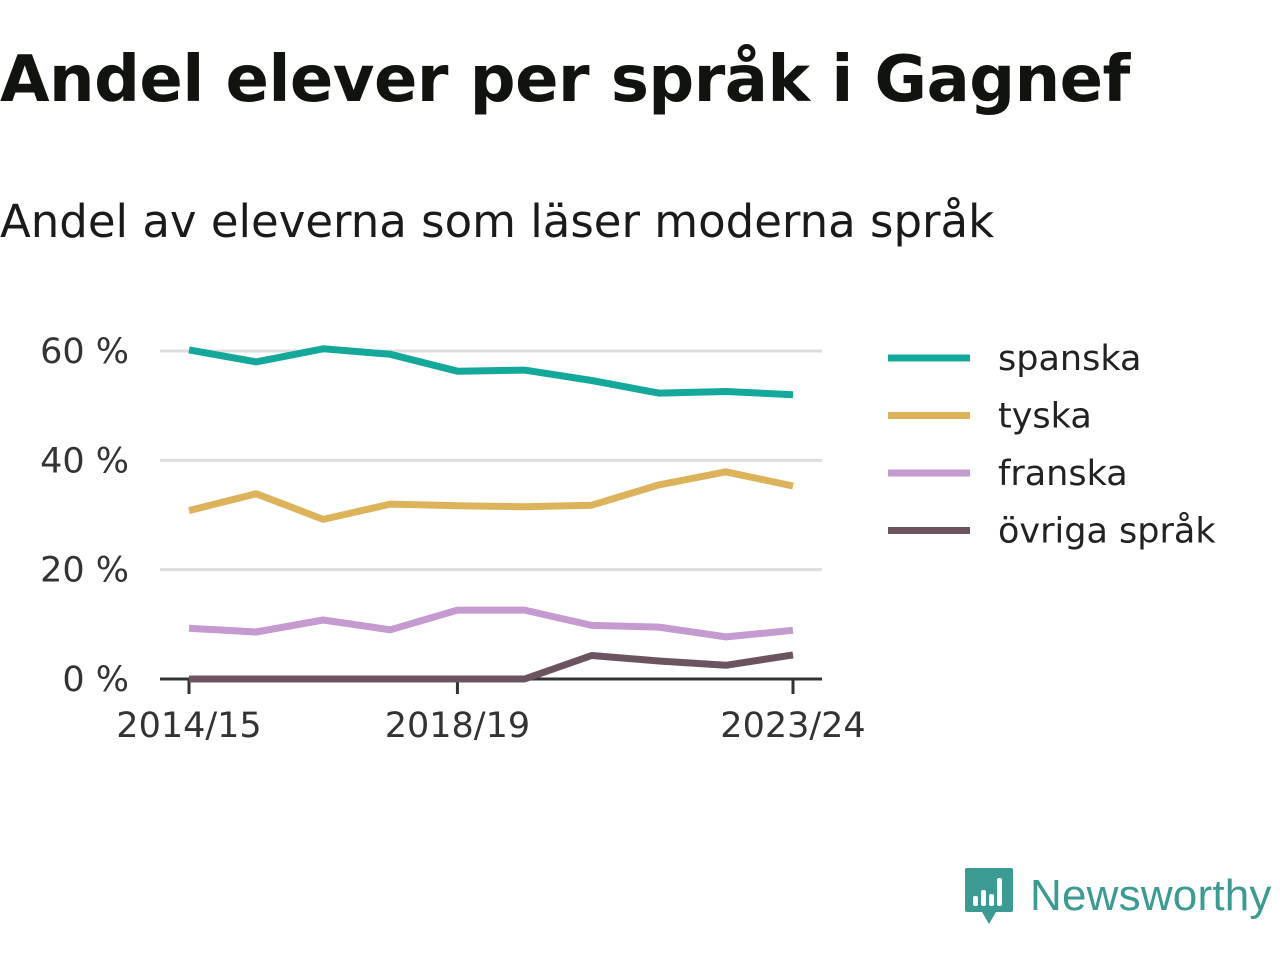  I want to click on grid-lines, so click(491, 460).